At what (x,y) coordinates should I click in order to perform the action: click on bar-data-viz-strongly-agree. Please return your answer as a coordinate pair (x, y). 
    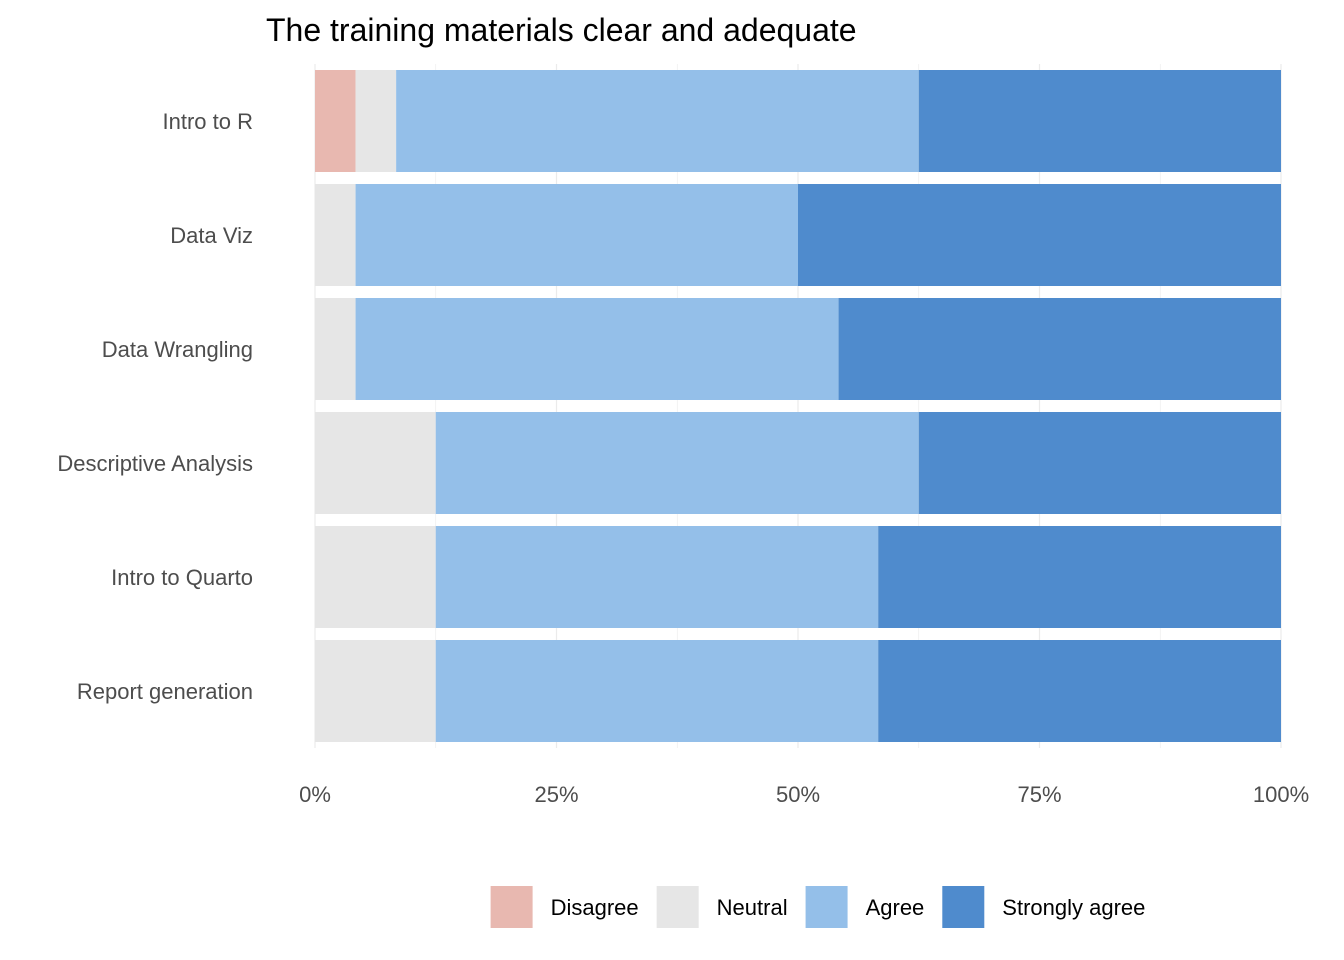
    Looking at the image, I should click on (1039, 235).